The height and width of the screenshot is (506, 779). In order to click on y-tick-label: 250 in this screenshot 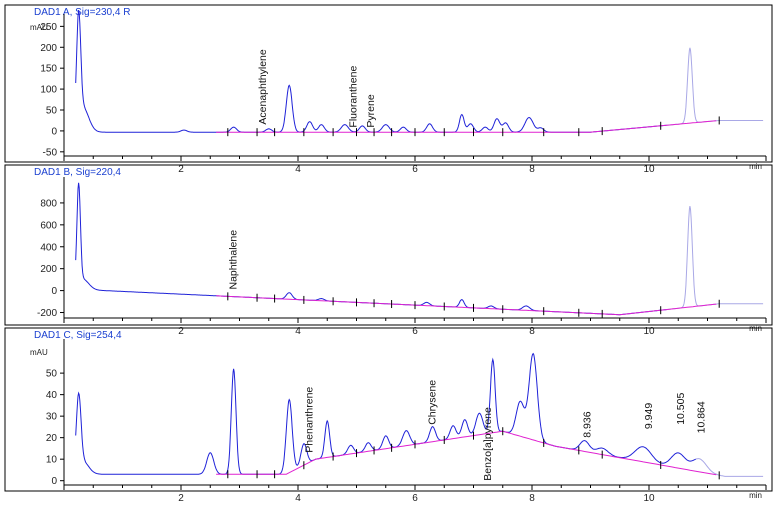, I will do `click(48, 27)`.